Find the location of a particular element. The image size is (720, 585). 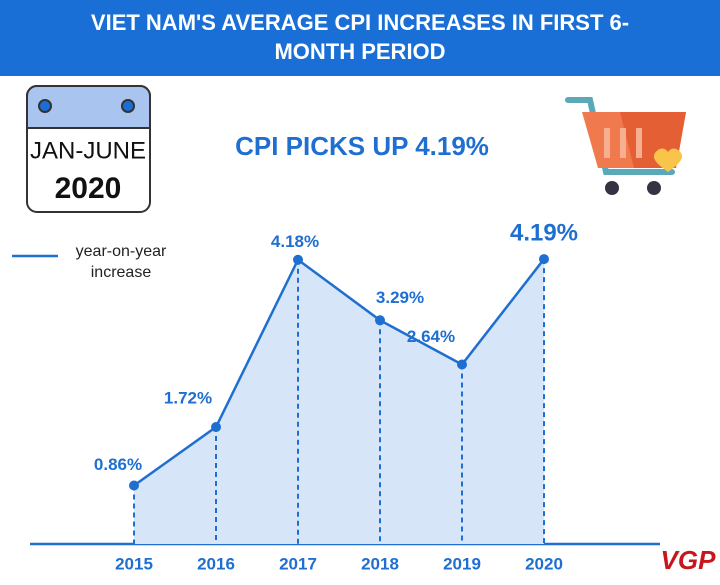

logo-text: VGP is located at coordinates (689, 560).